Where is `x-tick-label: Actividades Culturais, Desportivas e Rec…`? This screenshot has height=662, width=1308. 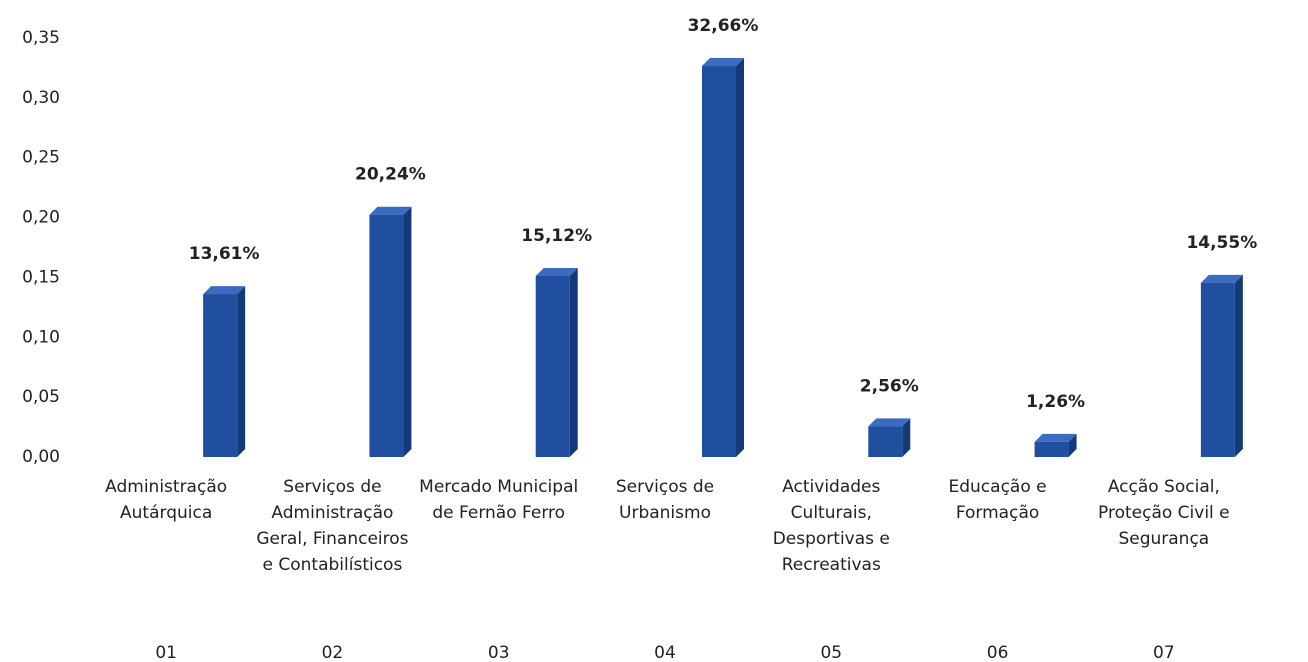 x-tick-label: Actividades Culturais, Desportivas e Rec… is located at coordinates (831, 526).